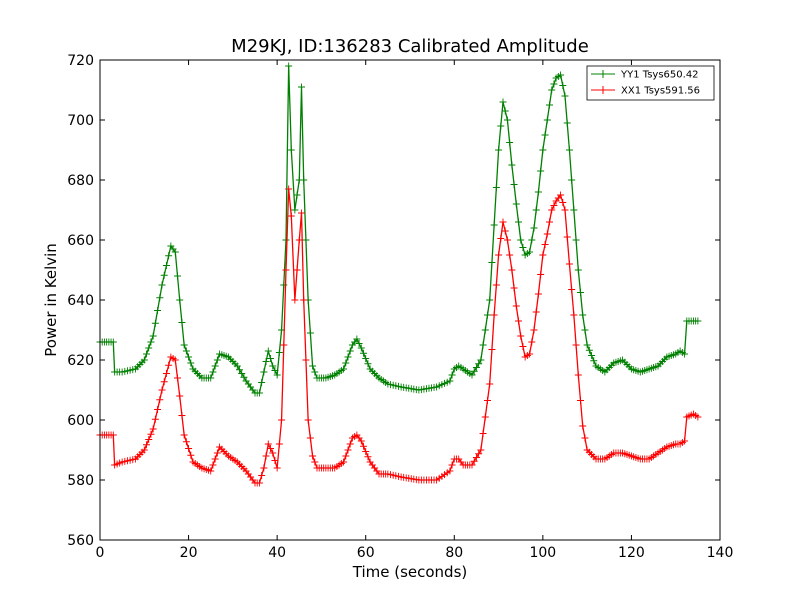 Image resolution: width=800 pixels, height=600 pixels. What do you see at coordinates (650, 83) in the screenshot?
I see `legend: YY1 Tsys650.42 XX1 Tsys591.56` at bounding box center [650, 83].